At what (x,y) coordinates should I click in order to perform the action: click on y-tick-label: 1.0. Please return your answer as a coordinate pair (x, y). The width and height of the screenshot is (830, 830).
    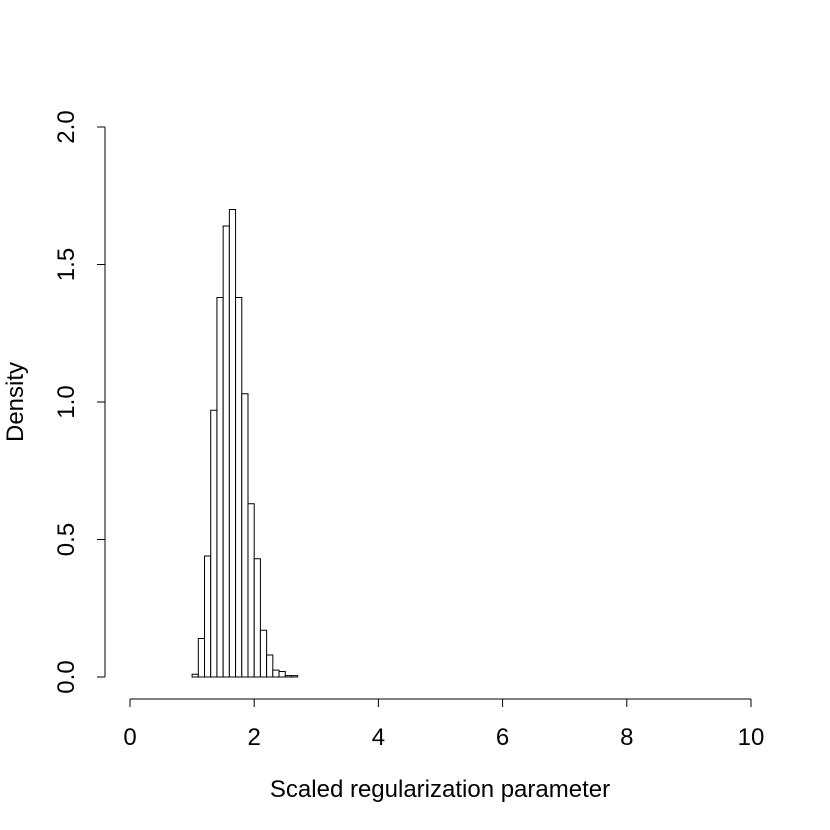
    Looking at the image, I should click on (66, 401).